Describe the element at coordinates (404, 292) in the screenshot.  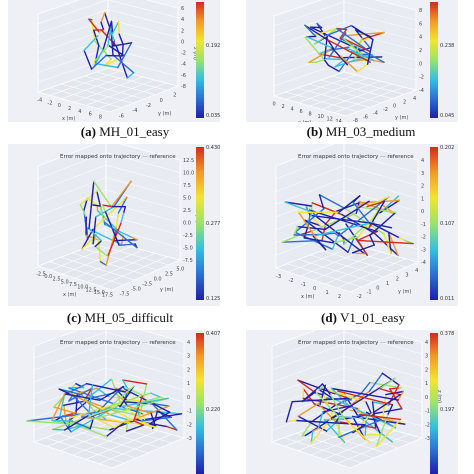
I see `y-axis-label: y (m)` at that location.